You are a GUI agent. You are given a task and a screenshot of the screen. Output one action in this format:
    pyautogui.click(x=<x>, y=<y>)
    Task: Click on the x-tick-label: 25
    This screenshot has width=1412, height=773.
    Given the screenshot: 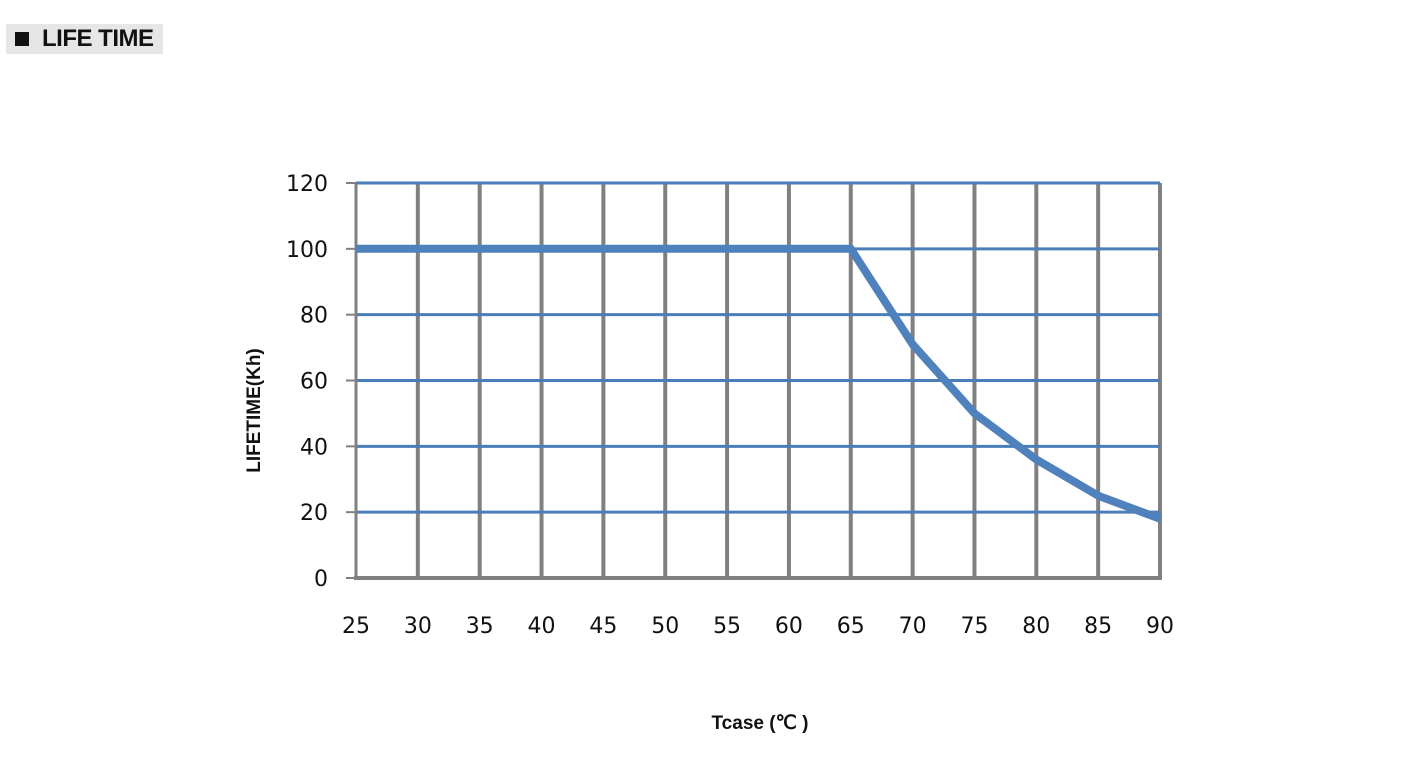 What is the action you would take?
    pyautogui.click(x=356, y=626)
    